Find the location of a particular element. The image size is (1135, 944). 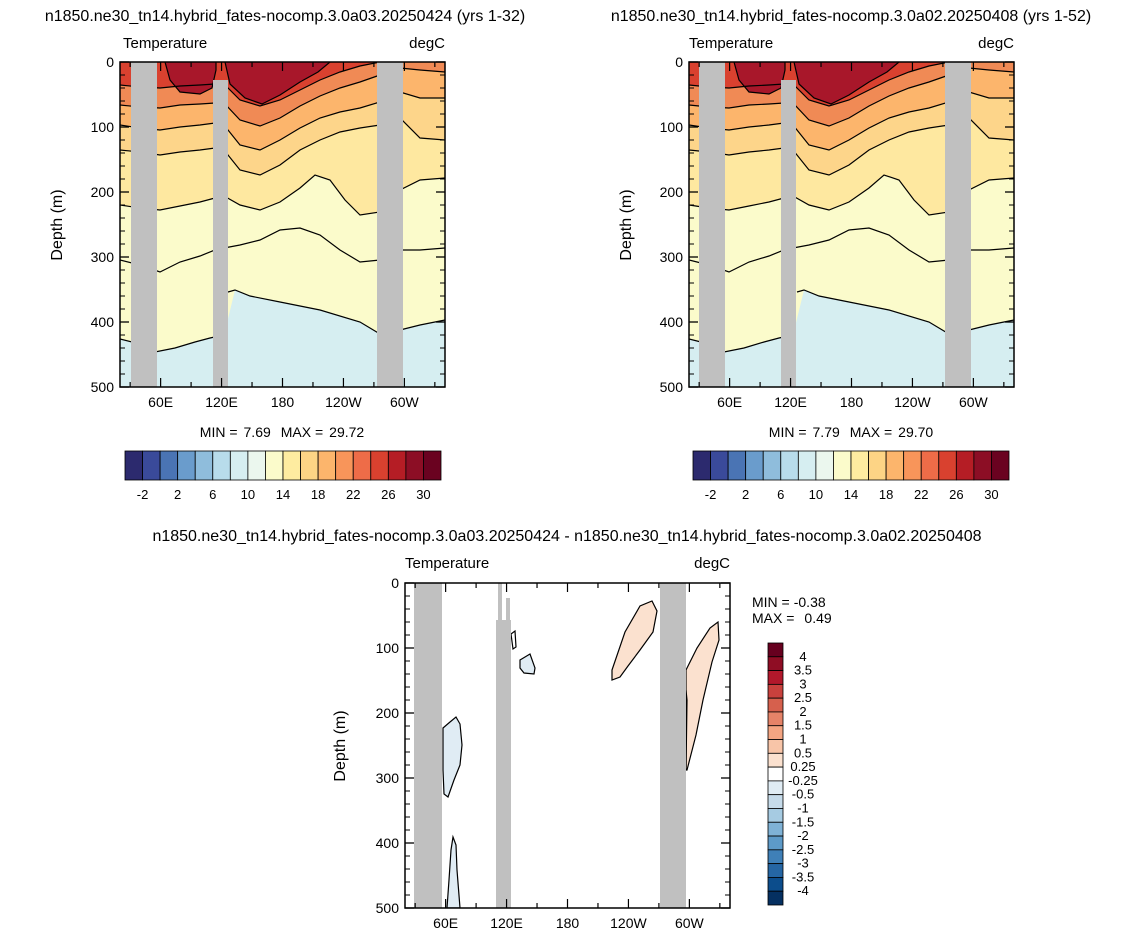

panel-2-max-value: 29.70 is located at coordinates (915, 432).